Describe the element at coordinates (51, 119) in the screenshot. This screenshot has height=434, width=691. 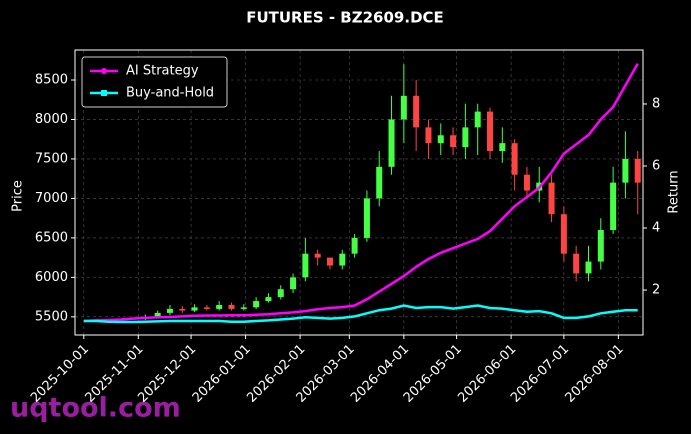
I see `y-tick-label: 8000` at that location.